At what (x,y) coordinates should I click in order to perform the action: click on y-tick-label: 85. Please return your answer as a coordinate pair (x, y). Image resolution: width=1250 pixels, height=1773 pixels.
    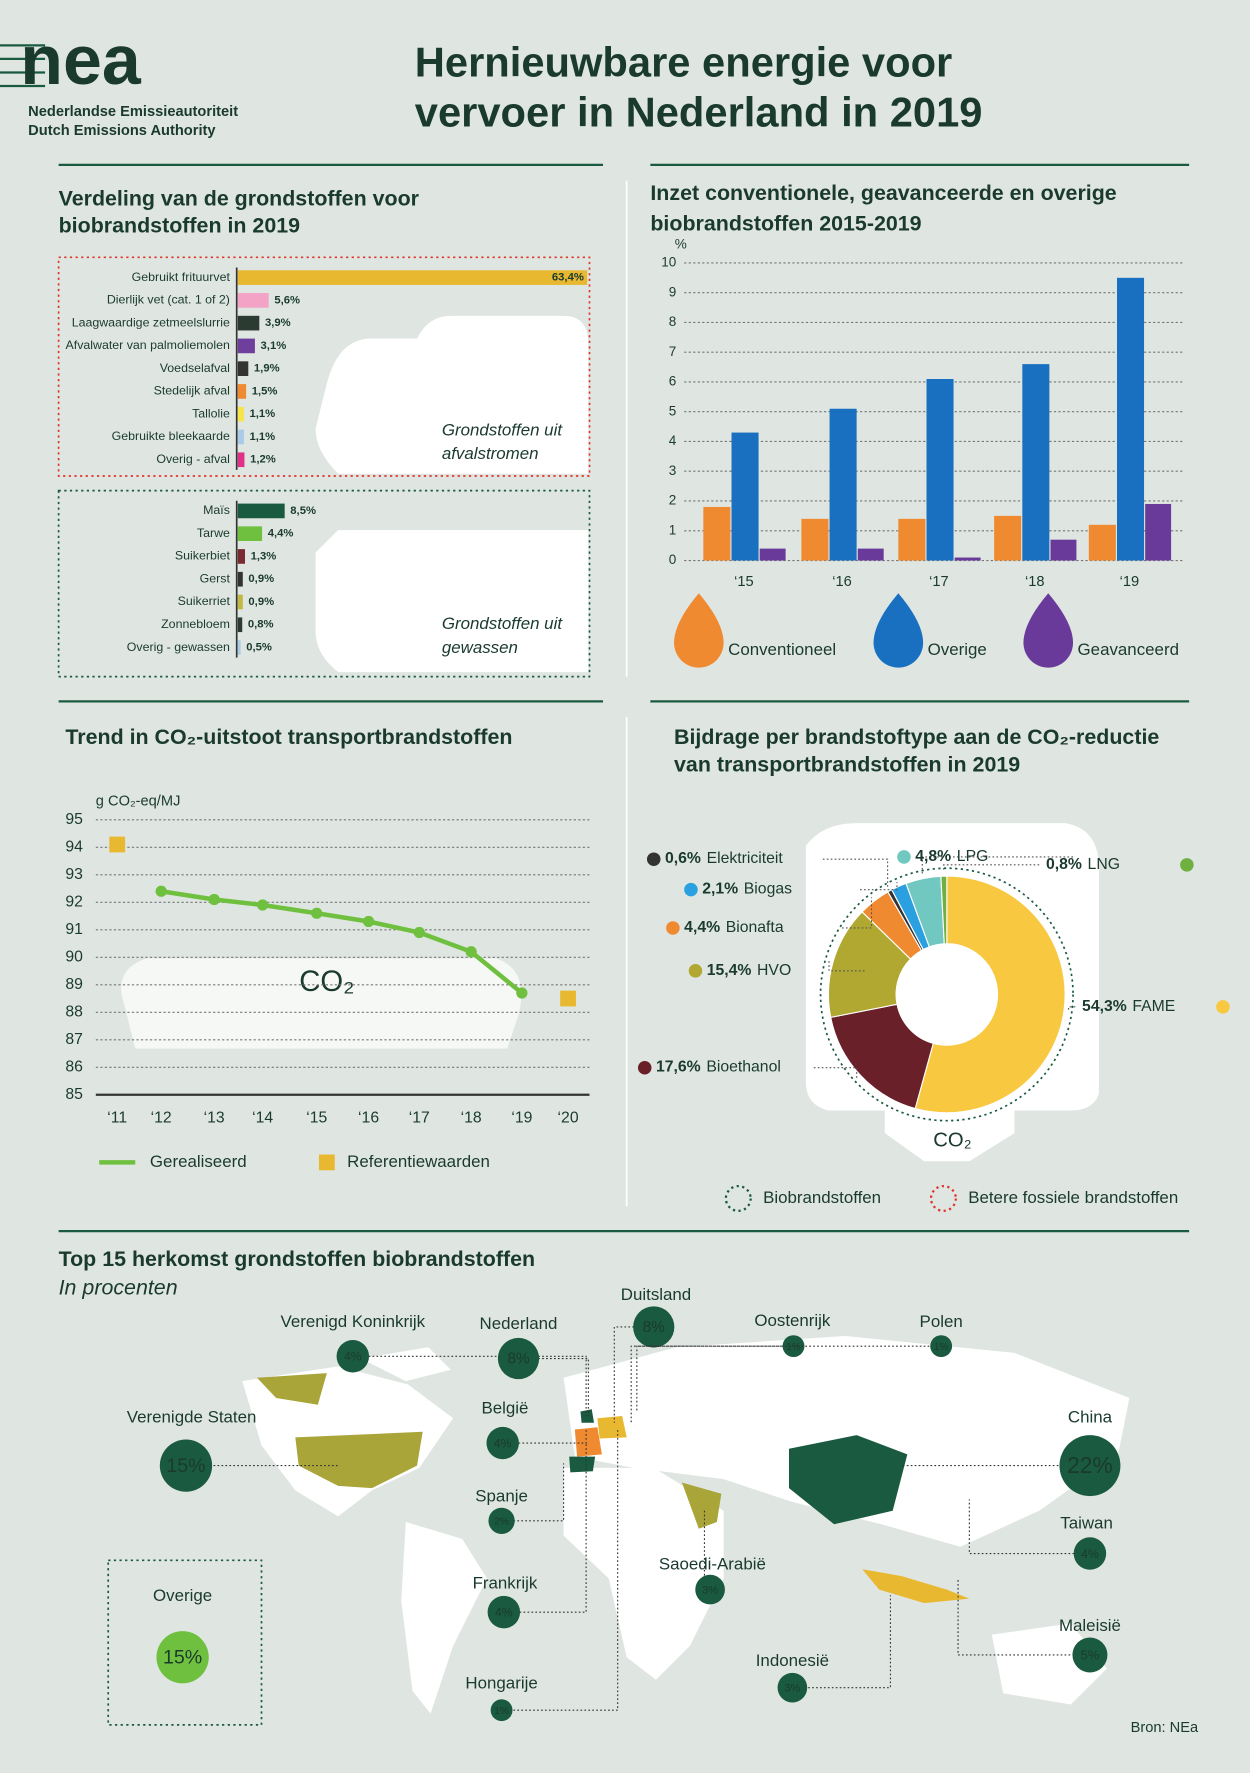
    Looking at the image, I should click on (74, 1094).